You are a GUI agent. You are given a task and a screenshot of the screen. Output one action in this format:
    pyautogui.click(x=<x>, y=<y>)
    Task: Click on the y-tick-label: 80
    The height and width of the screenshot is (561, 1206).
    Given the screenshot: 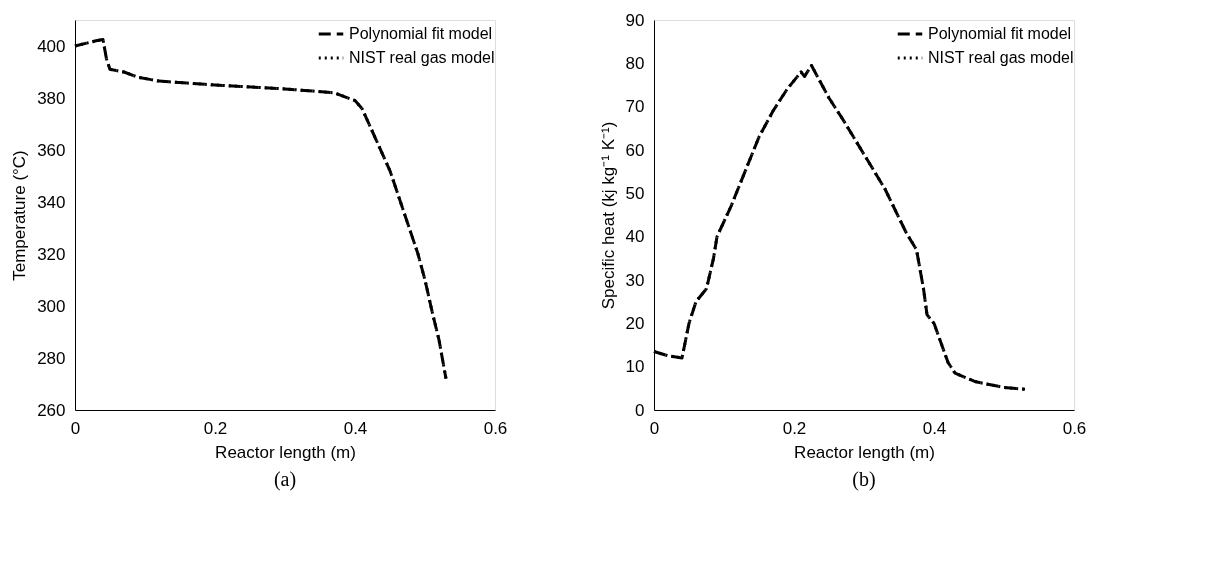 What is the action you would take?
    pyautogui.click(x=635, y=63)
    